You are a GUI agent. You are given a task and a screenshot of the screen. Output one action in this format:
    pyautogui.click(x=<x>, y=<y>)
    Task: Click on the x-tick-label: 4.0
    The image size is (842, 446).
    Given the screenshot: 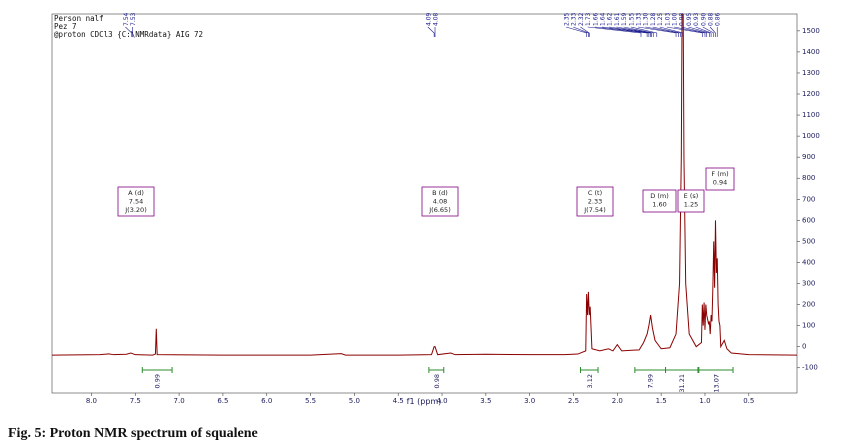 What is the action you would take?
    pyautogui.click(x=441, y=401)
    